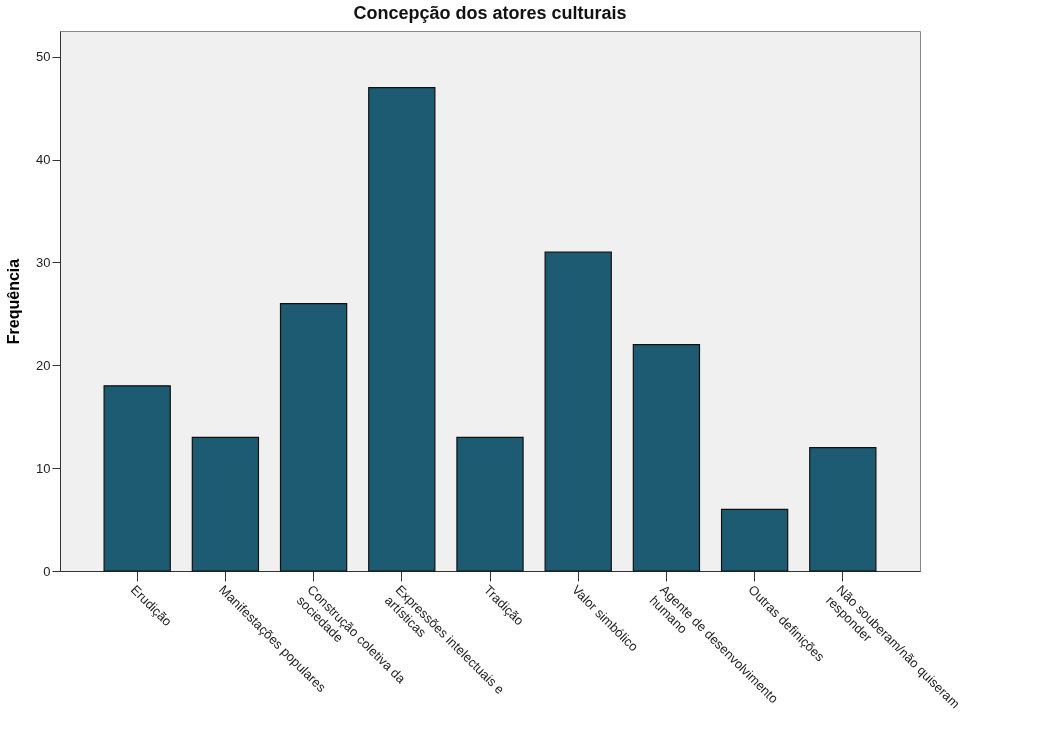  What do you see at coordinates (43, 262) in the screenshot?
I see `y-tick-label: 30` at bounding box center [43, 262].